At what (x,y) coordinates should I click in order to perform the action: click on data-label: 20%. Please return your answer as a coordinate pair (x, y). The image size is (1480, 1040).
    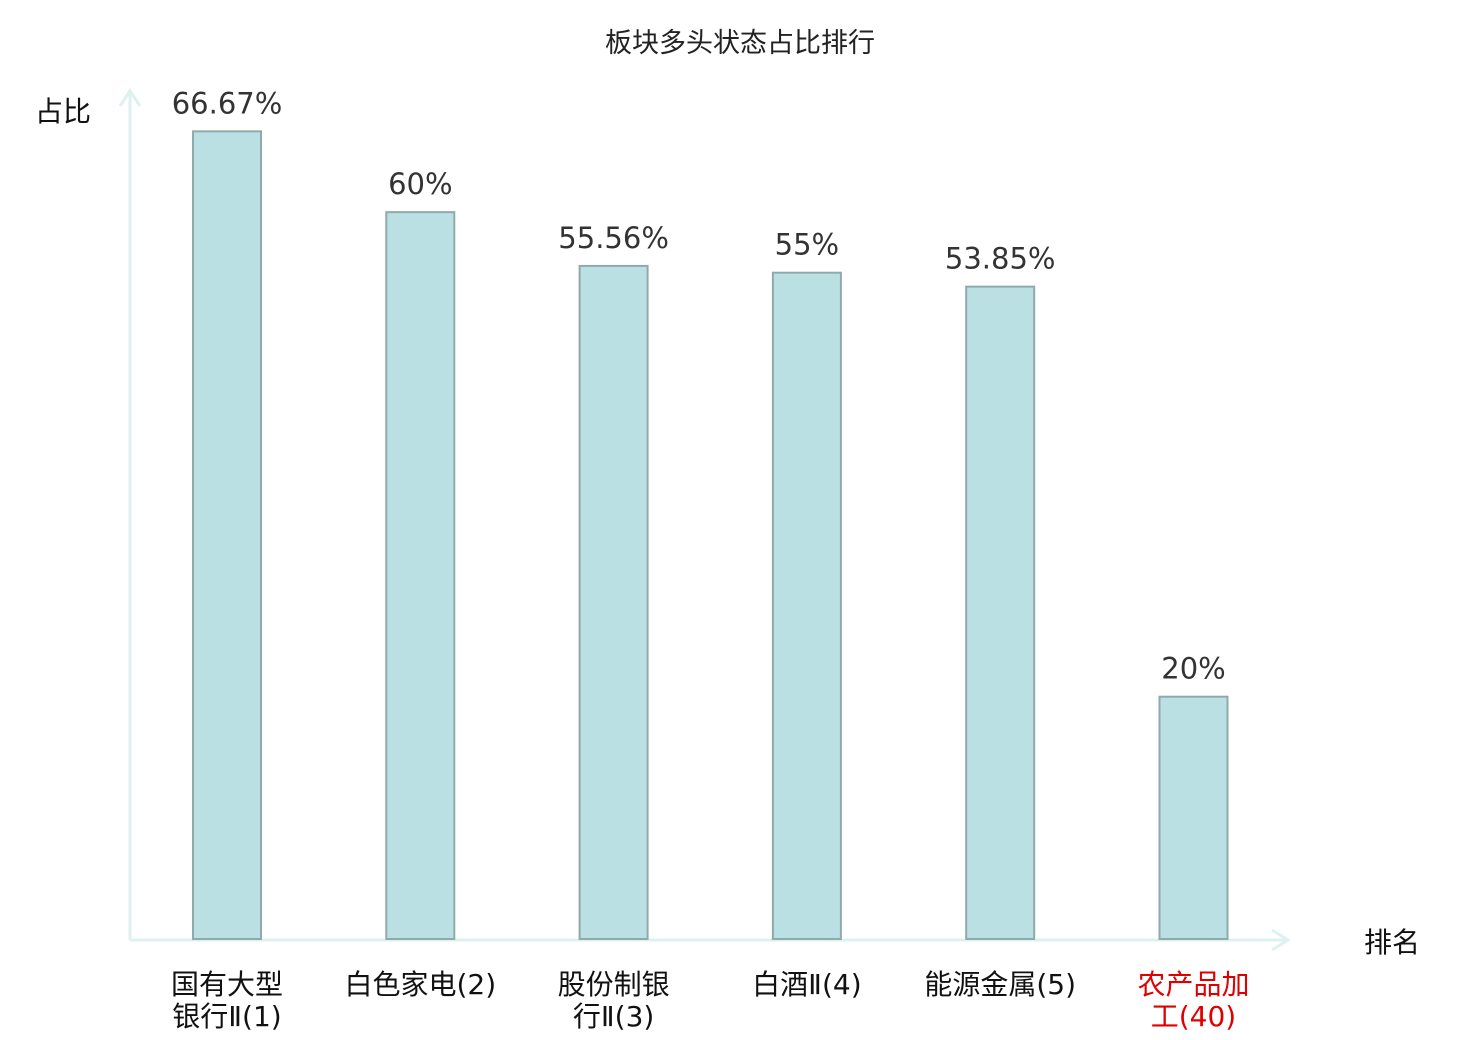
    Looking at the image, I should click on (1193, 669).